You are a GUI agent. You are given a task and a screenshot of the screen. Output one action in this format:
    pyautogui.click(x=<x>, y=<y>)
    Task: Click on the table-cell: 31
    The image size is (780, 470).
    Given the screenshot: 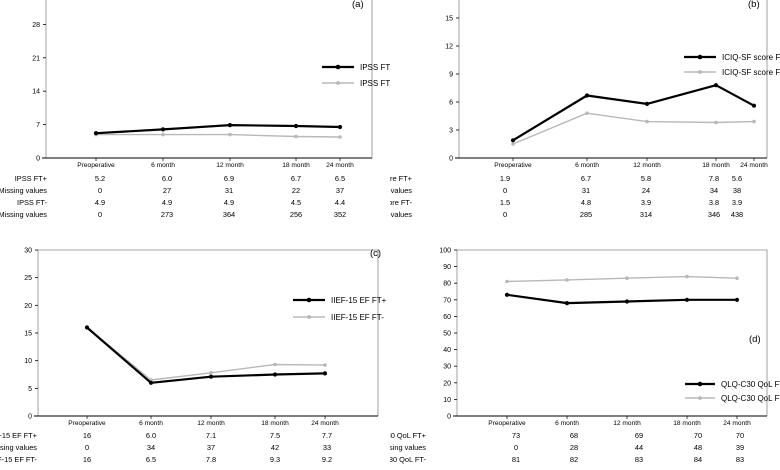 What is the action you would take?
    pyautogui.click(x=229, y=190)
    